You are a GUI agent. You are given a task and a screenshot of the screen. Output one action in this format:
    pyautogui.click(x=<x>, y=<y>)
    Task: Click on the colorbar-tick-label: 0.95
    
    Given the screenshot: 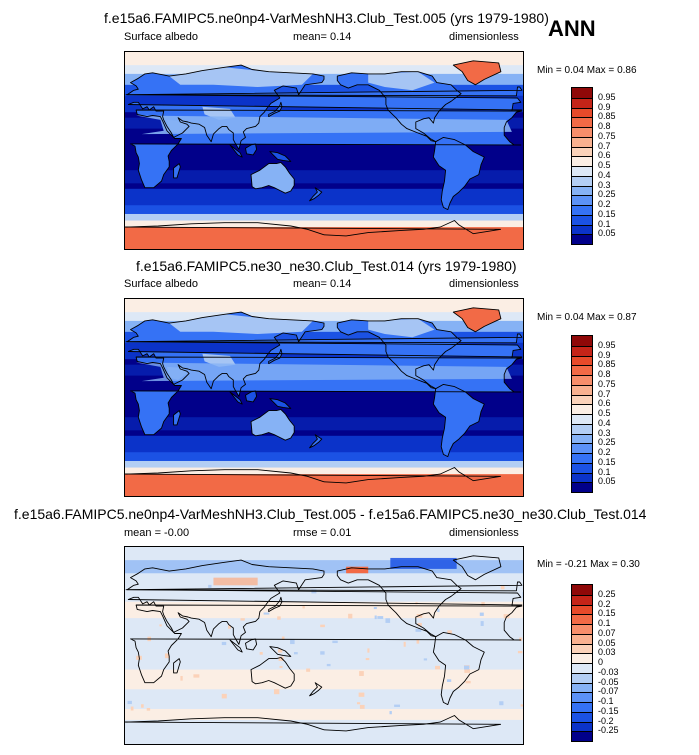 What is the action you would take?
    pyautogui.click(x=607, y=344)
    